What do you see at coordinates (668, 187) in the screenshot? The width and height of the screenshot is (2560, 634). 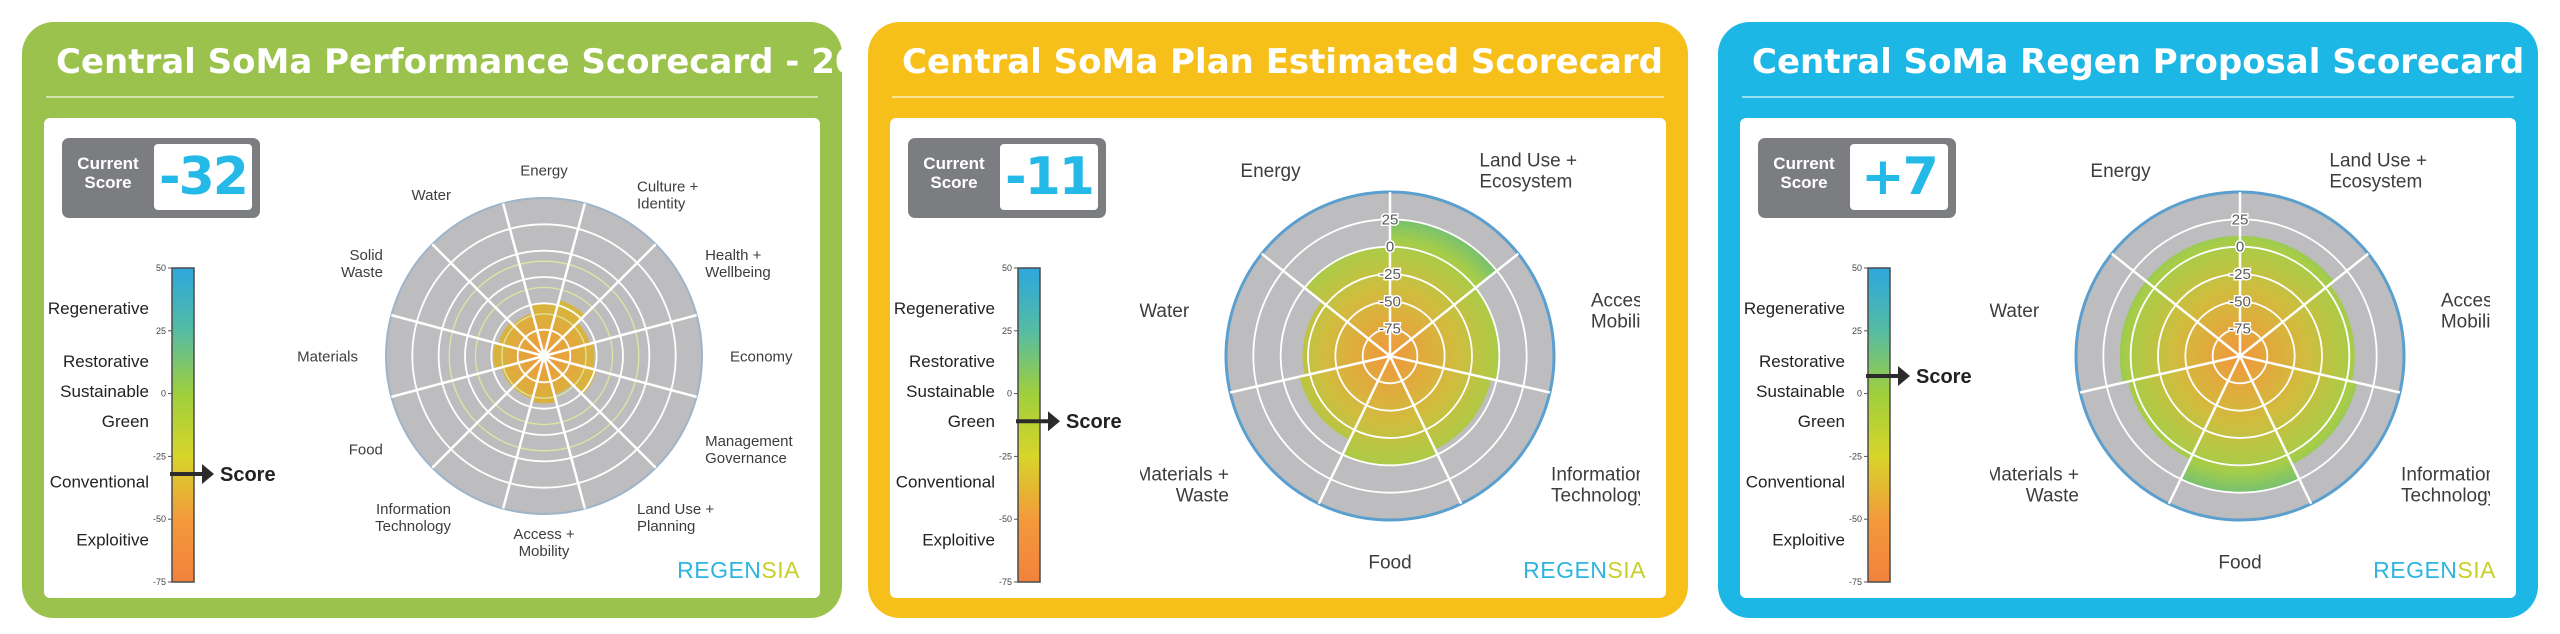 I see `radar-axis-label-line: Culture +` at bounding box center [668, 187].